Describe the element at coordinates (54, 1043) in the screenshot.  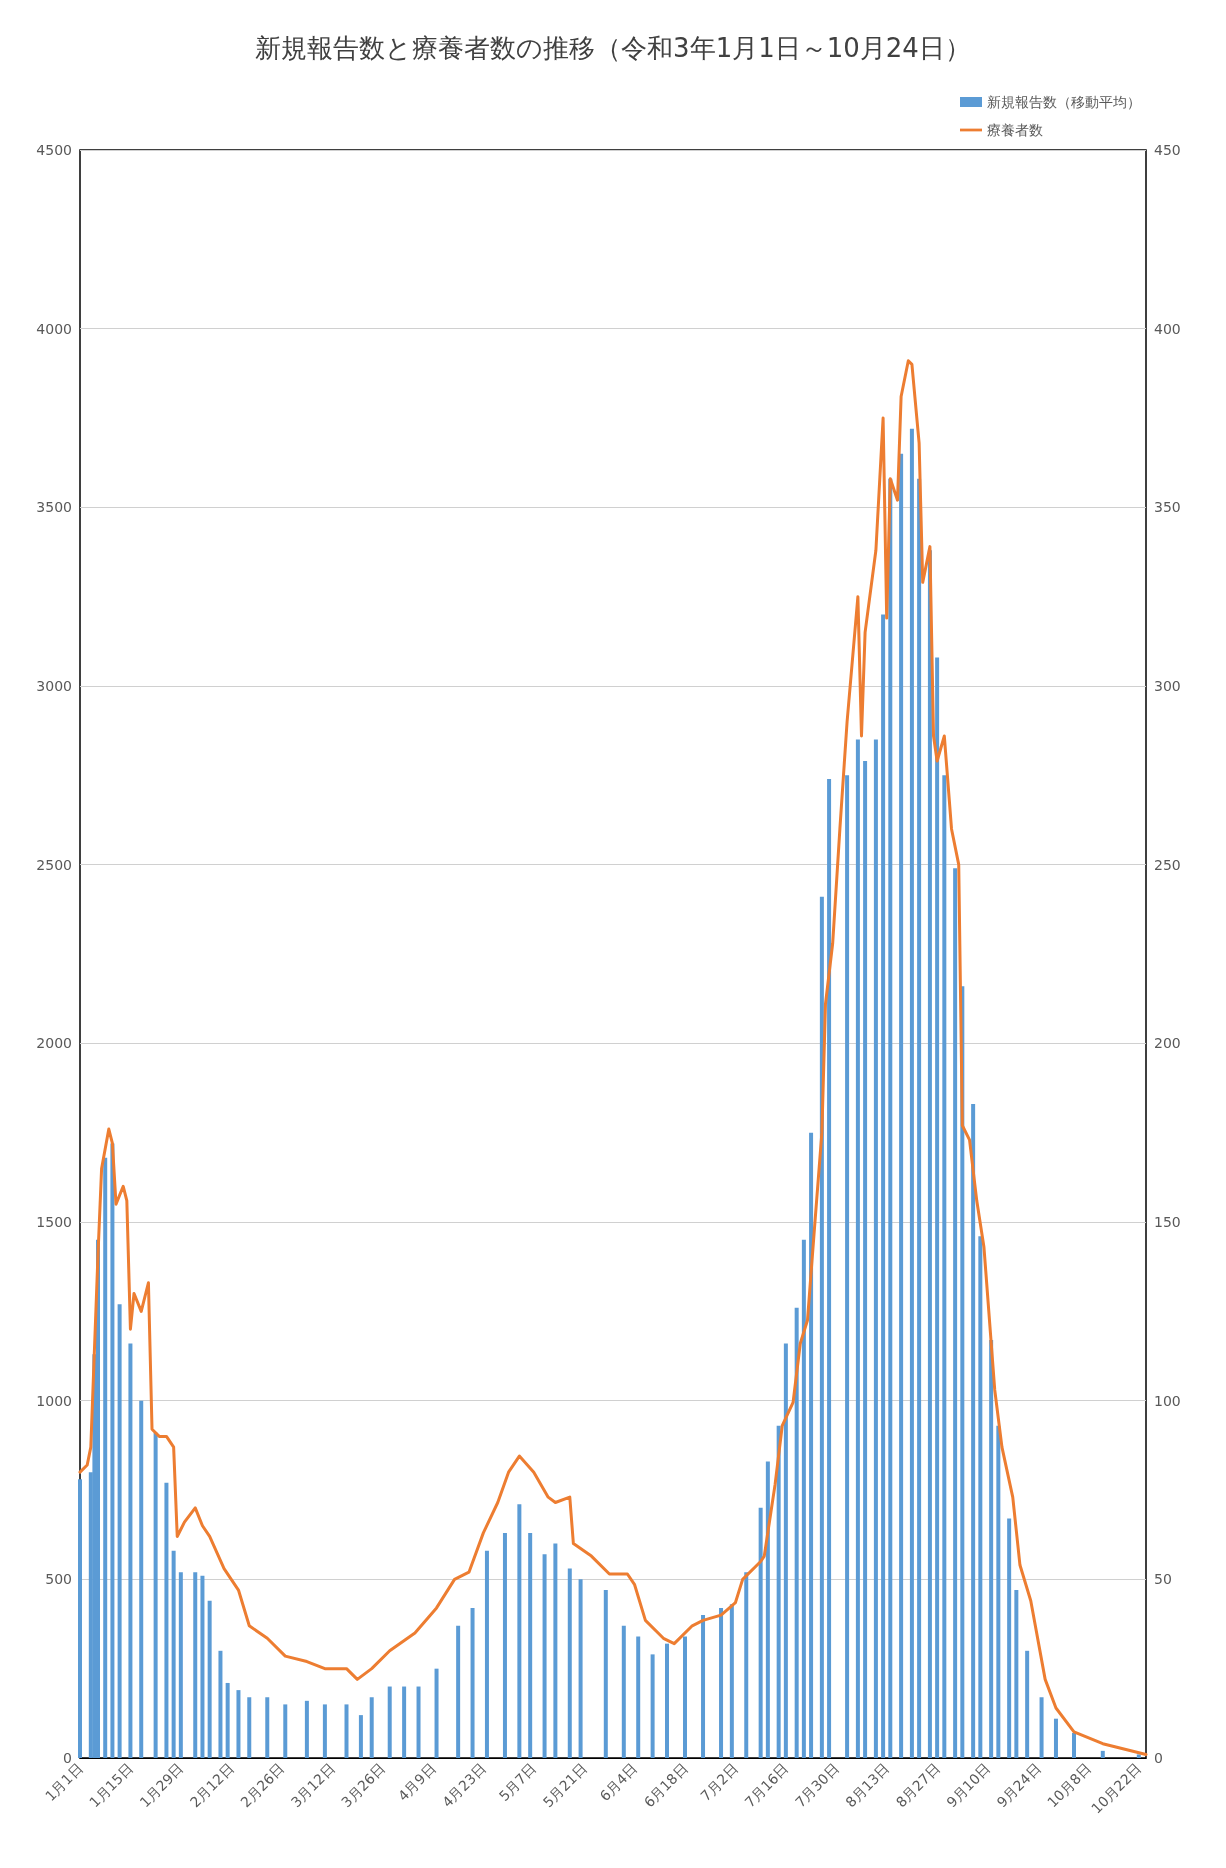
I see `y-tick-label: 2000` at that location.